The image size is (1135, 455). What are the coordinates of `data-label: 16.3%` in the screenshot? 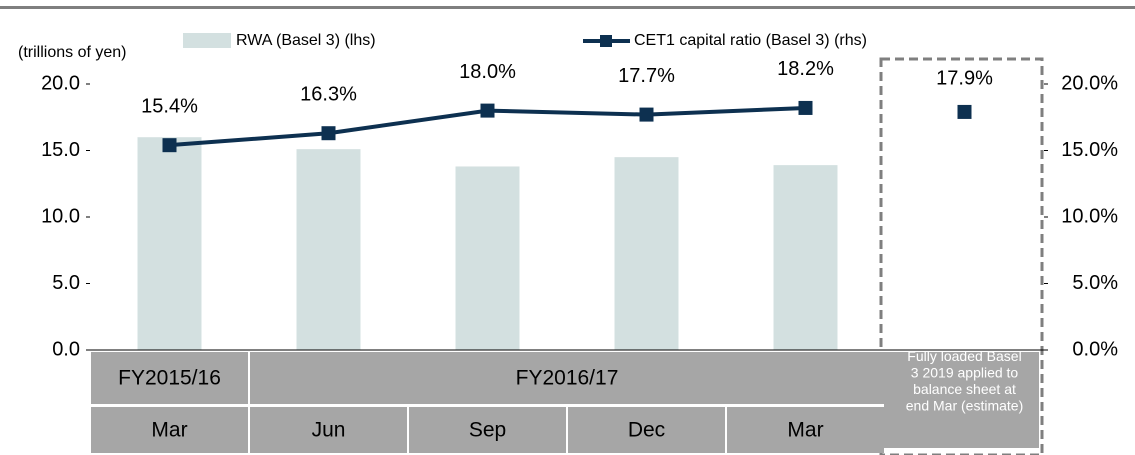 It's located at (328, 94).